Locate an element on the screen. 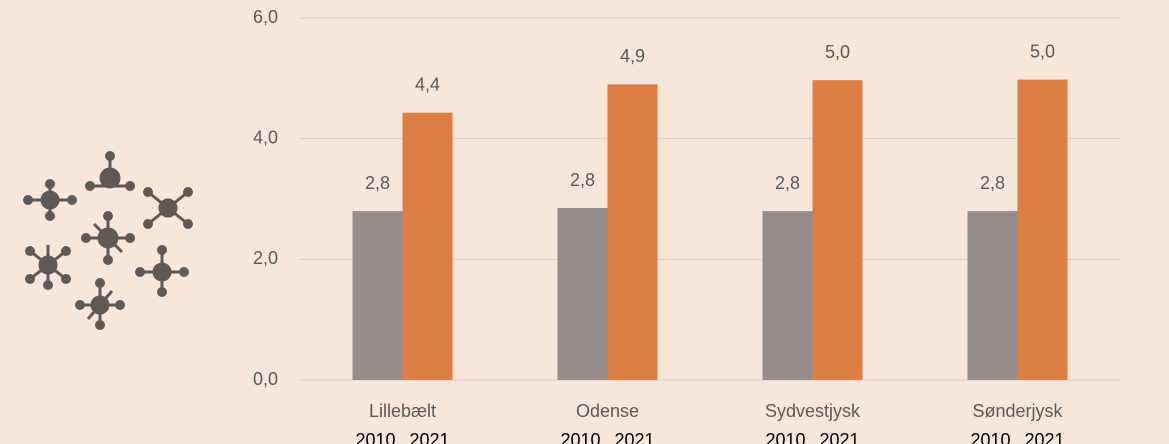 The width and height of the screenshot is (1169, 444). molecule-icon is located at coordinates (108, 240).